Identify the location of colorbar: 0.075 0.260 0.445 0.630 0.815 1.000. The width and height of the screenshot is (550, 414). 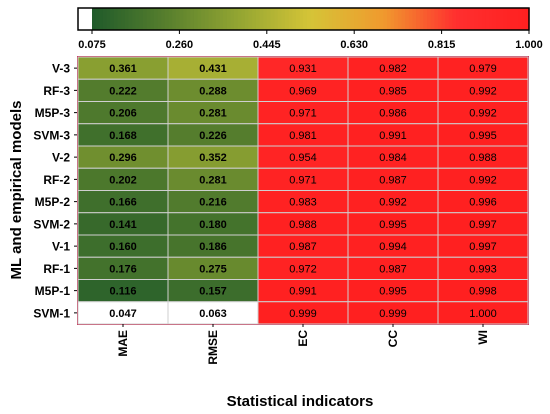
(310, 29).